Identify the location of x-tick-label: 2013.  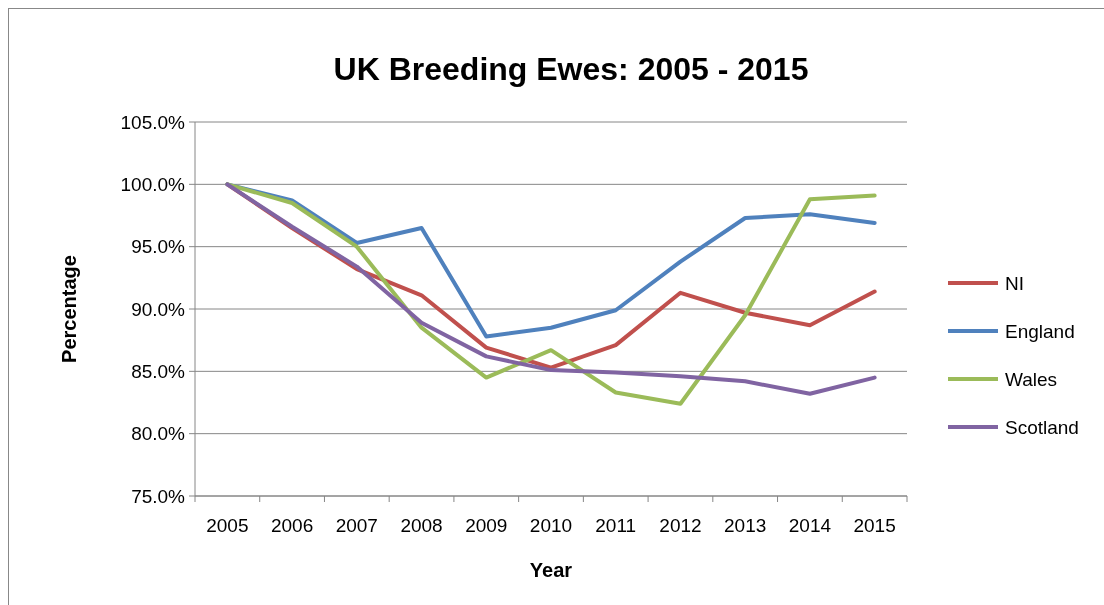
(745, 525).